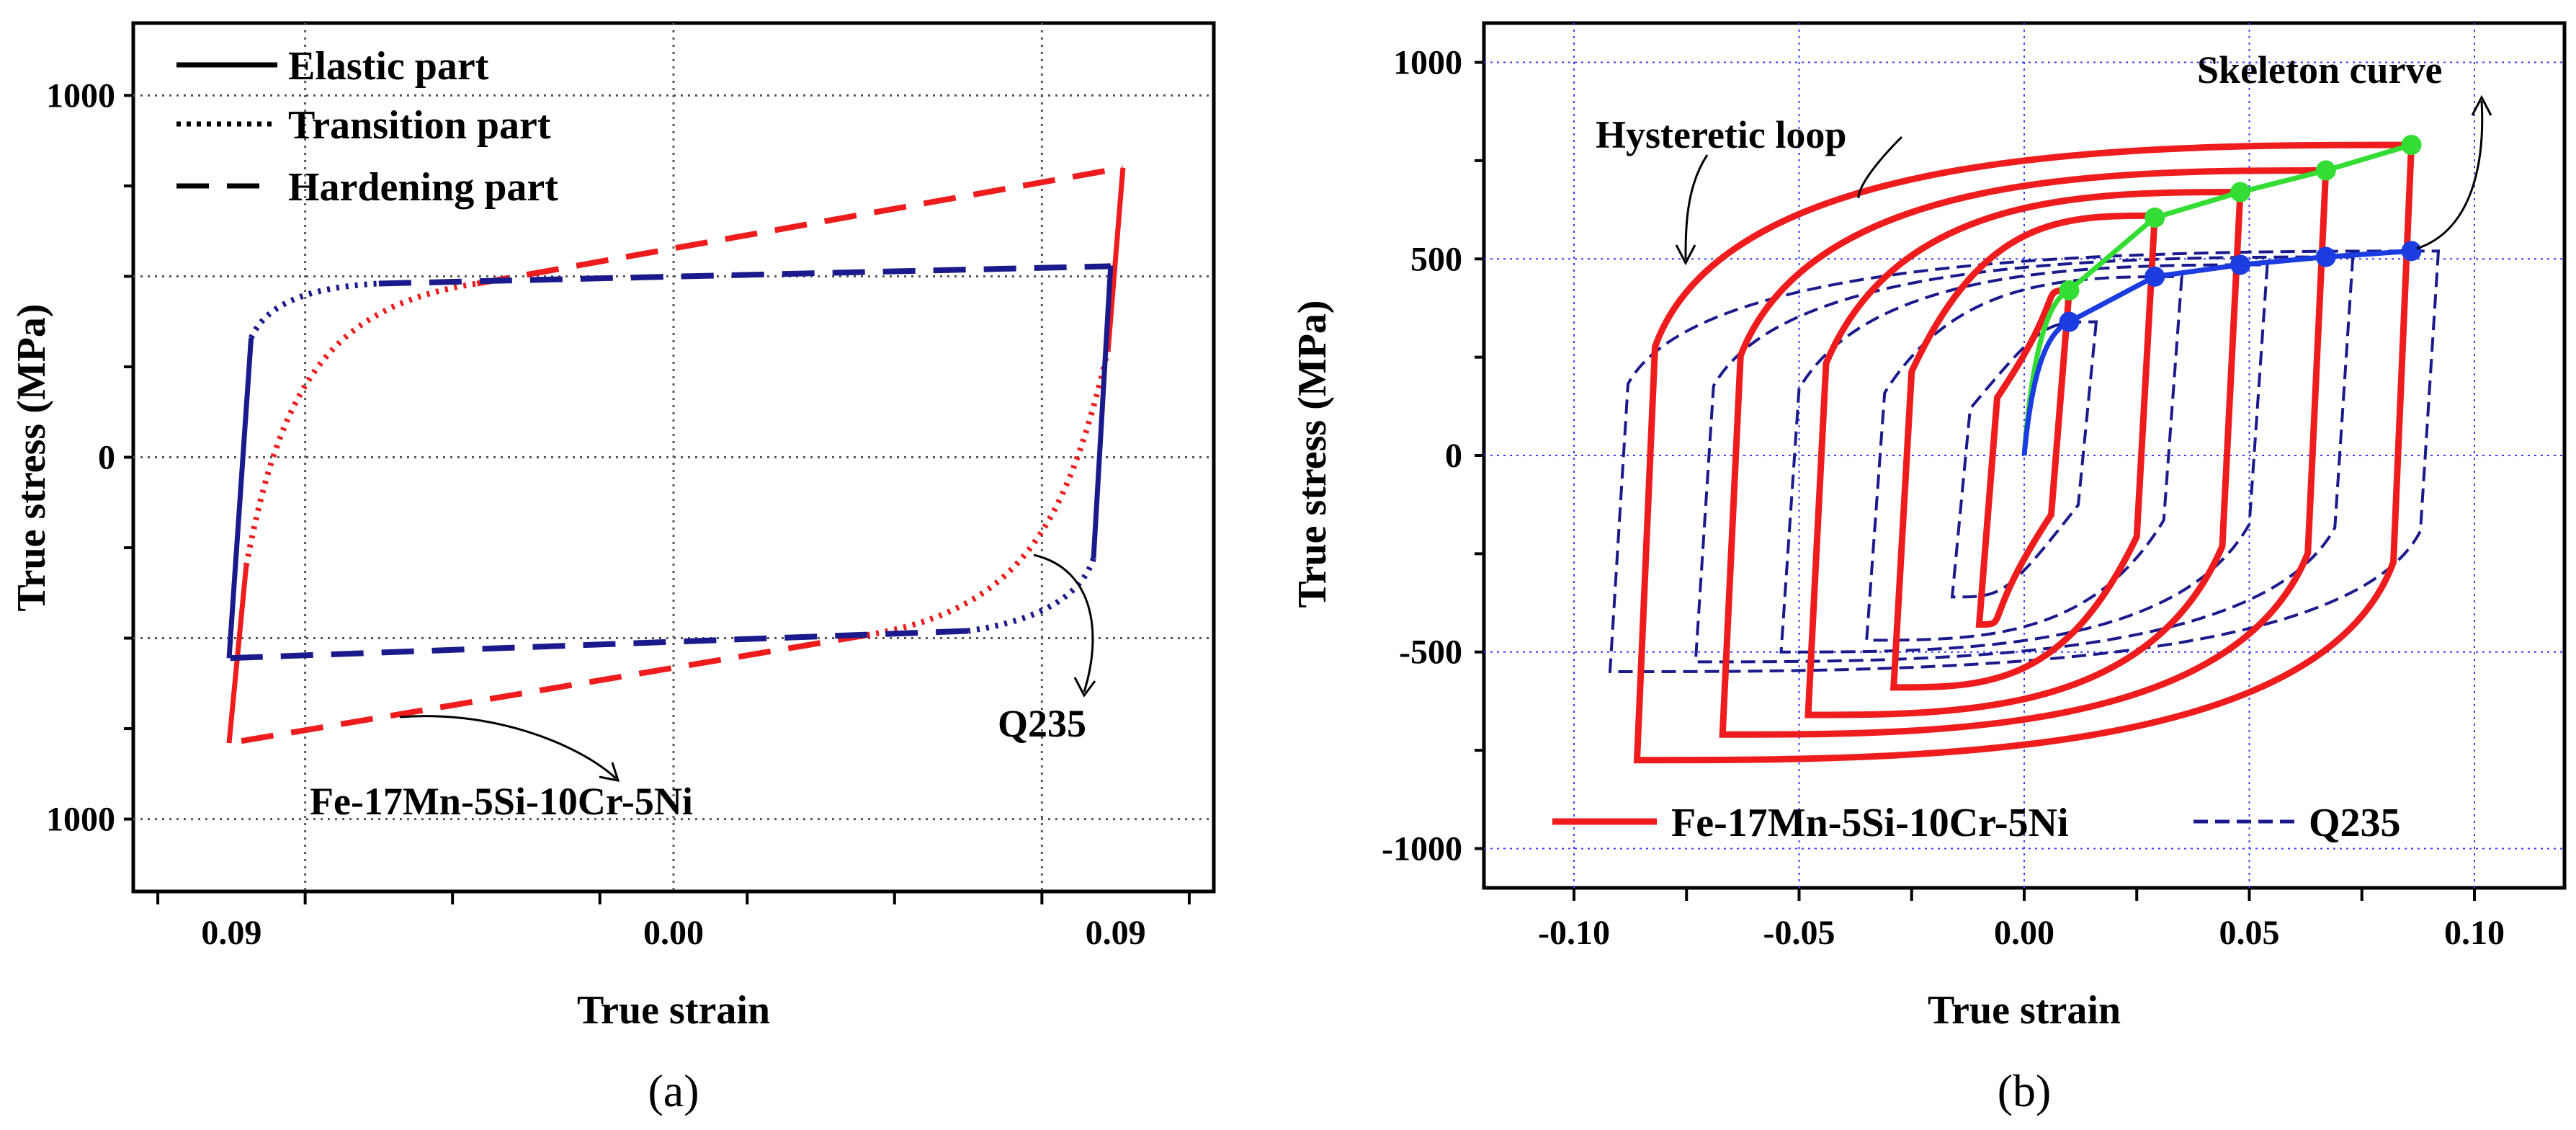 Image resolution: width=2576 pixels, height=1130 pixels. I want to click on panel-a-caption: (a), so click(673, 1090).